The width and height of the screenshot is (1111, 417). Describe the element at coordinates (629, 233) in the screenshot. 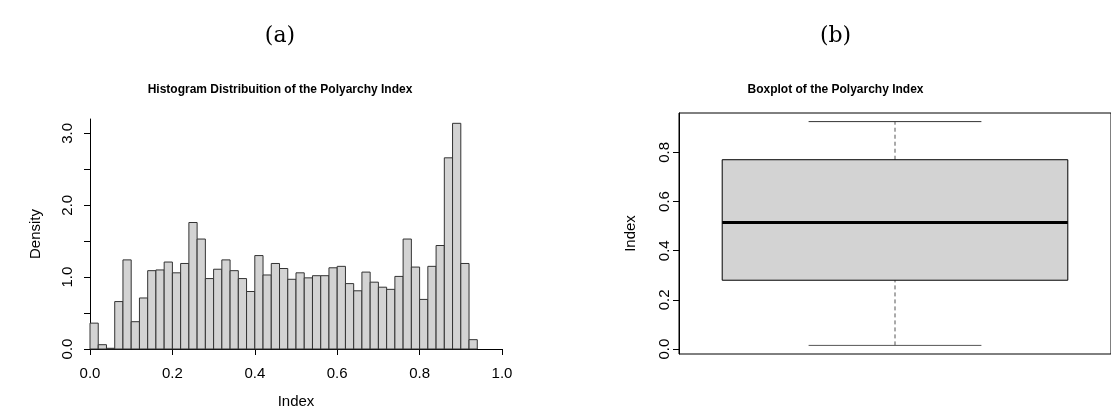

I see `y-axis-title: Index` at that location.